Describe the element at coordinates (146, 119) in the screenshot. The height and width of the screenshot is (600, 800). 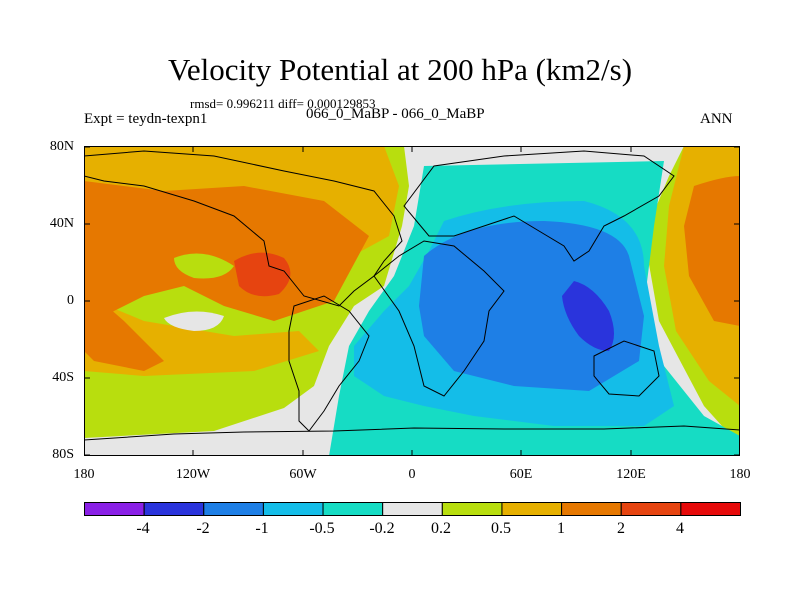
I see `experiment-label: Expt = teydn-texpn1` at that location.